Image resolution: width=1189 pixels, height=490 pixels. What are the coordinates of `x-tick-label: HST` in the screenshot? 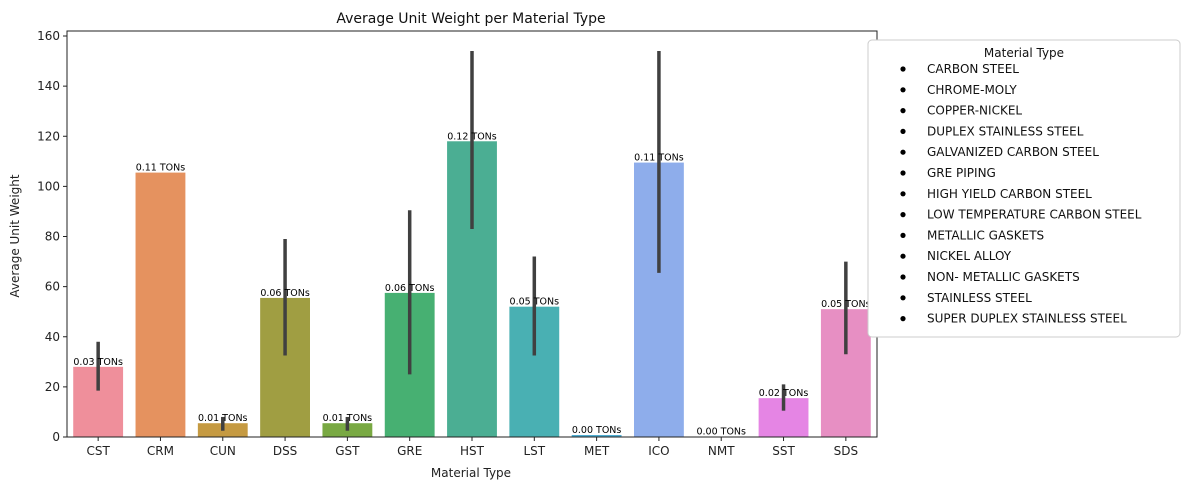 It's located at (472, 451).